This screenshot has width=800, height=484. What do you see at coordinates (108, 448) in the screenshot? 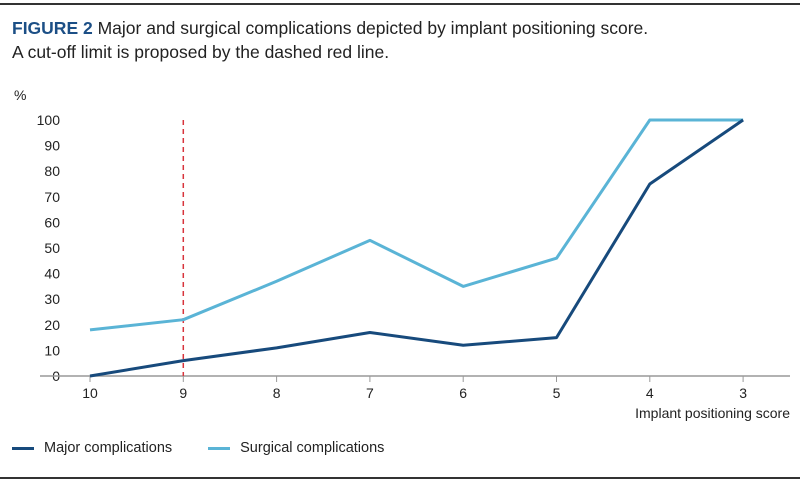
I see `legend-label-major: Major complications` at bounding box center [108, 448].